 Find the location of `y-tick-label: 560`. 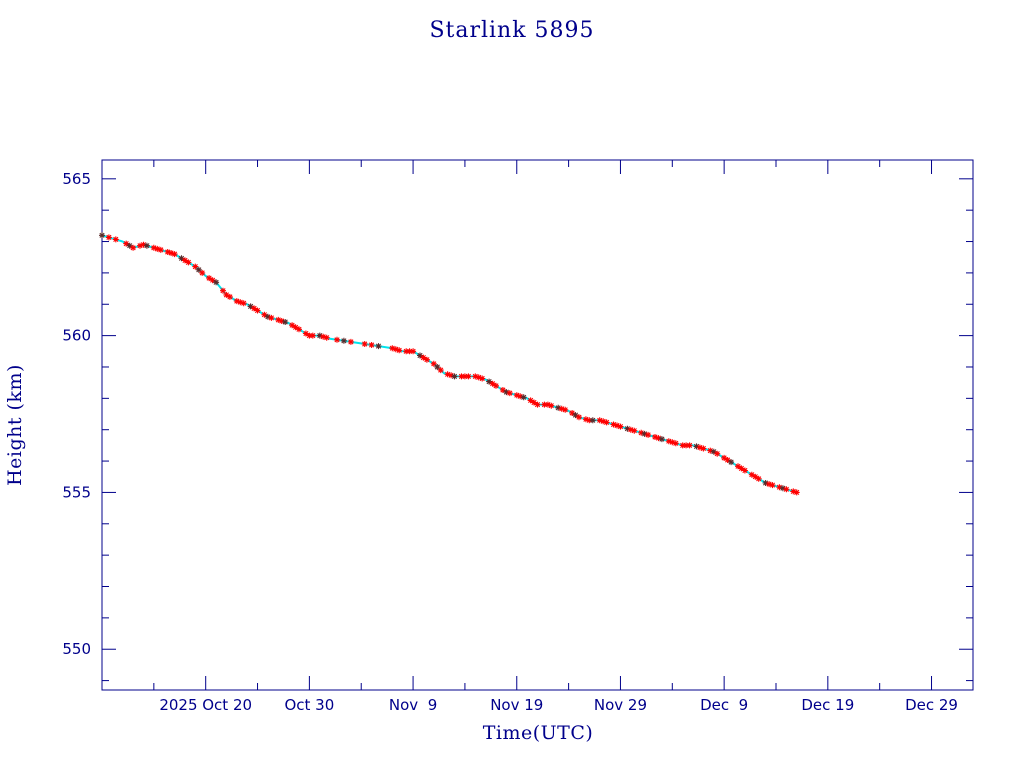

y-tick-label: 560 is located at coordinates (76, 336).